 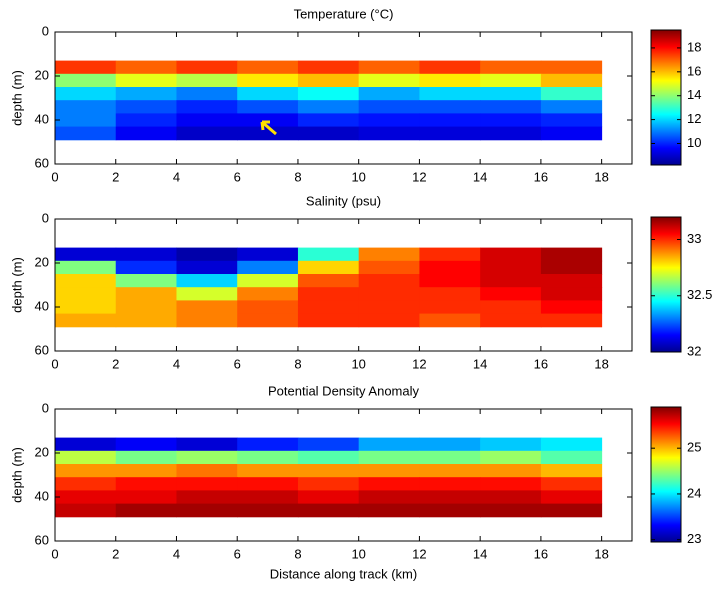 I want to click on y-axis-label: depth (m), so click(x=16, y=285).